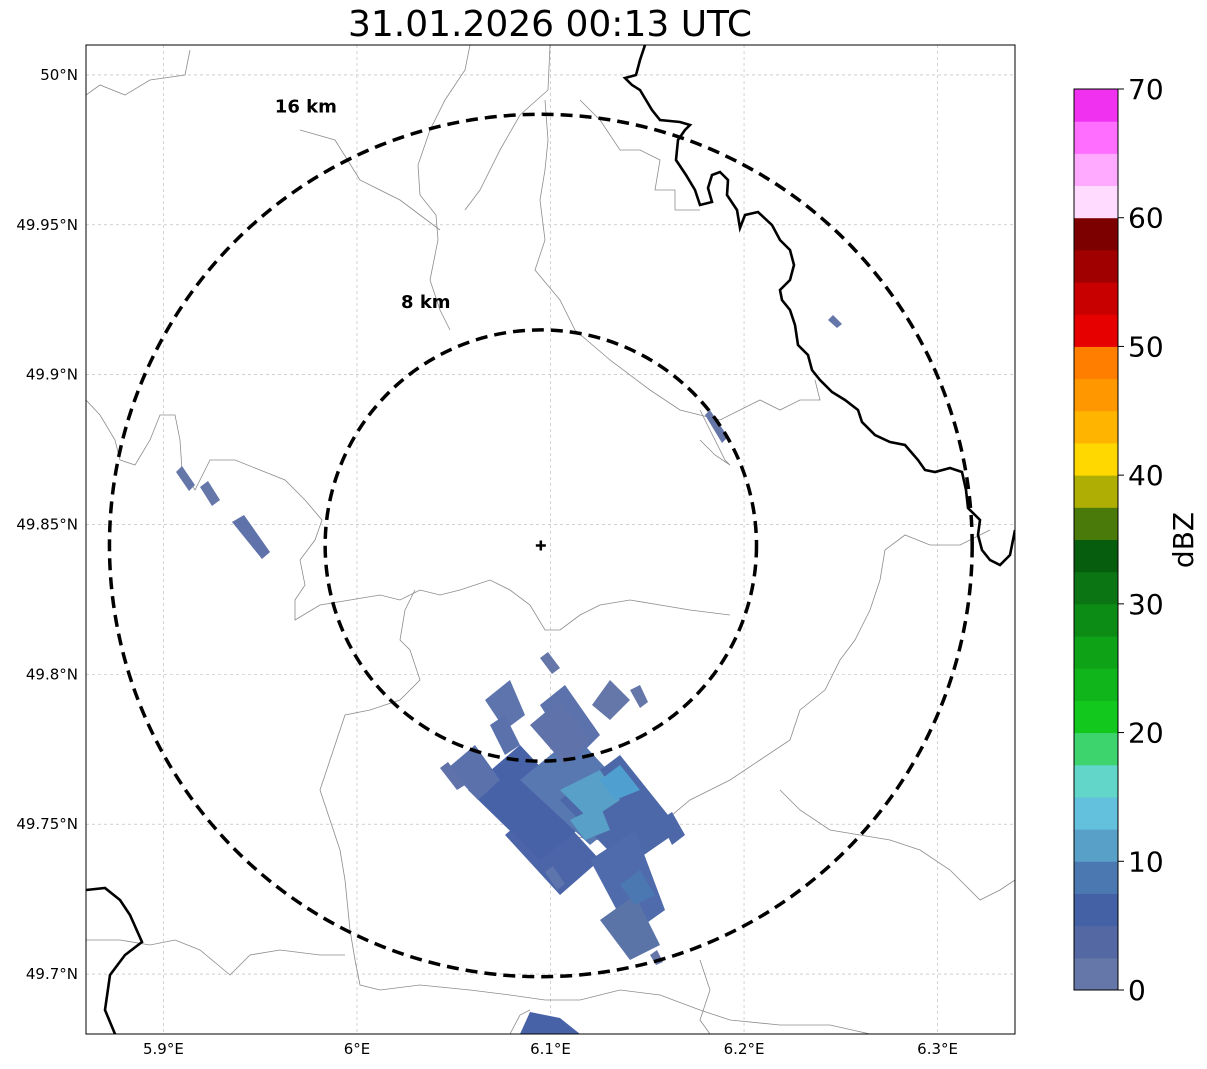  I want to click on range-ring-label: 16 km, so click(306, 106).